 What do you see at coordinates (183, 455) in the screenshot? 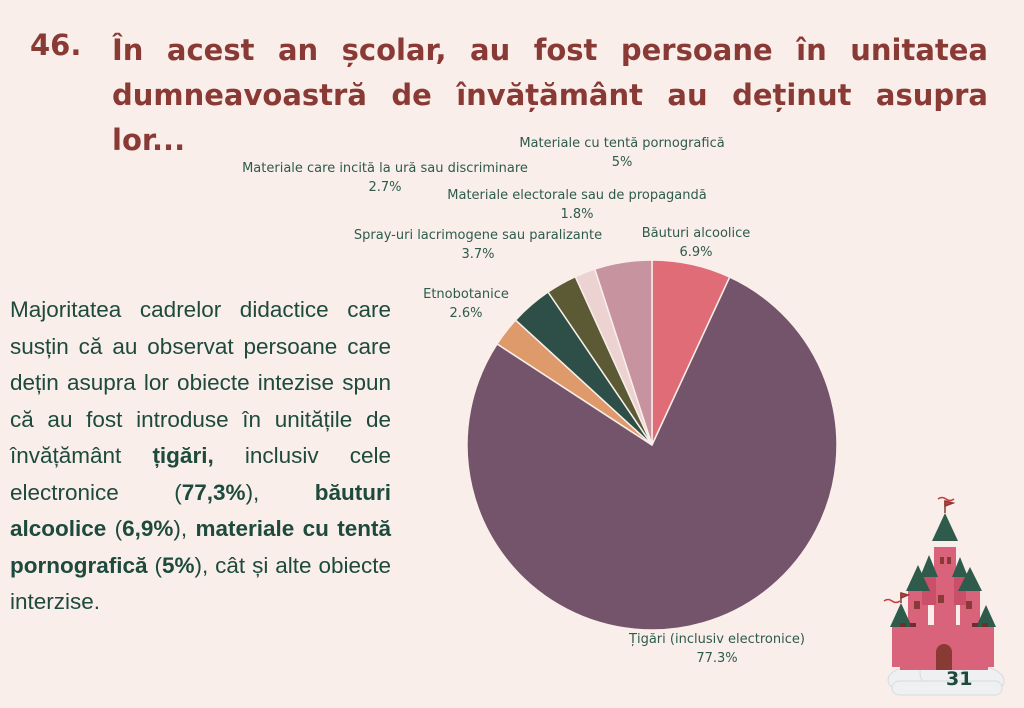
I see `summary-item-cigarettes: țigări,` at bounding box center [183, 455].